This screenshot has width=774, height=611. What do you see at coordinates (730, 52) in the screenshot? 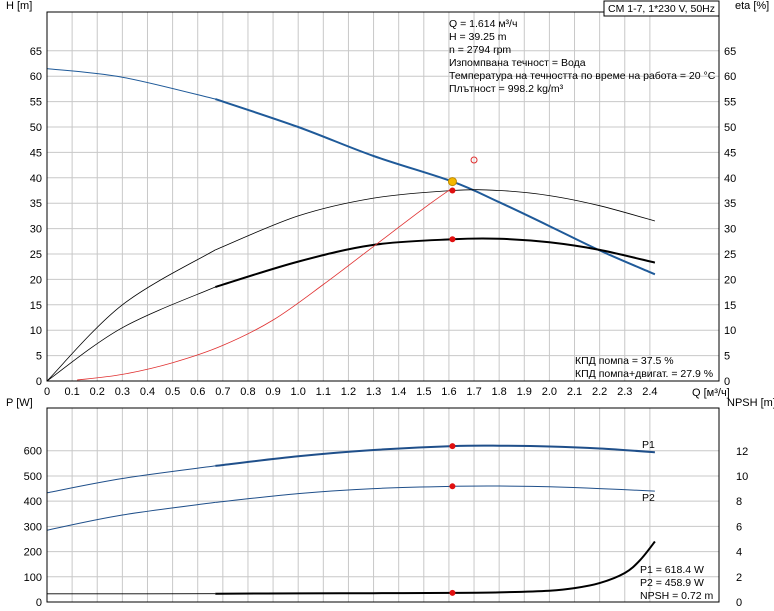
I see `y2-tick-label: 65` at bounding box center [730, 52].